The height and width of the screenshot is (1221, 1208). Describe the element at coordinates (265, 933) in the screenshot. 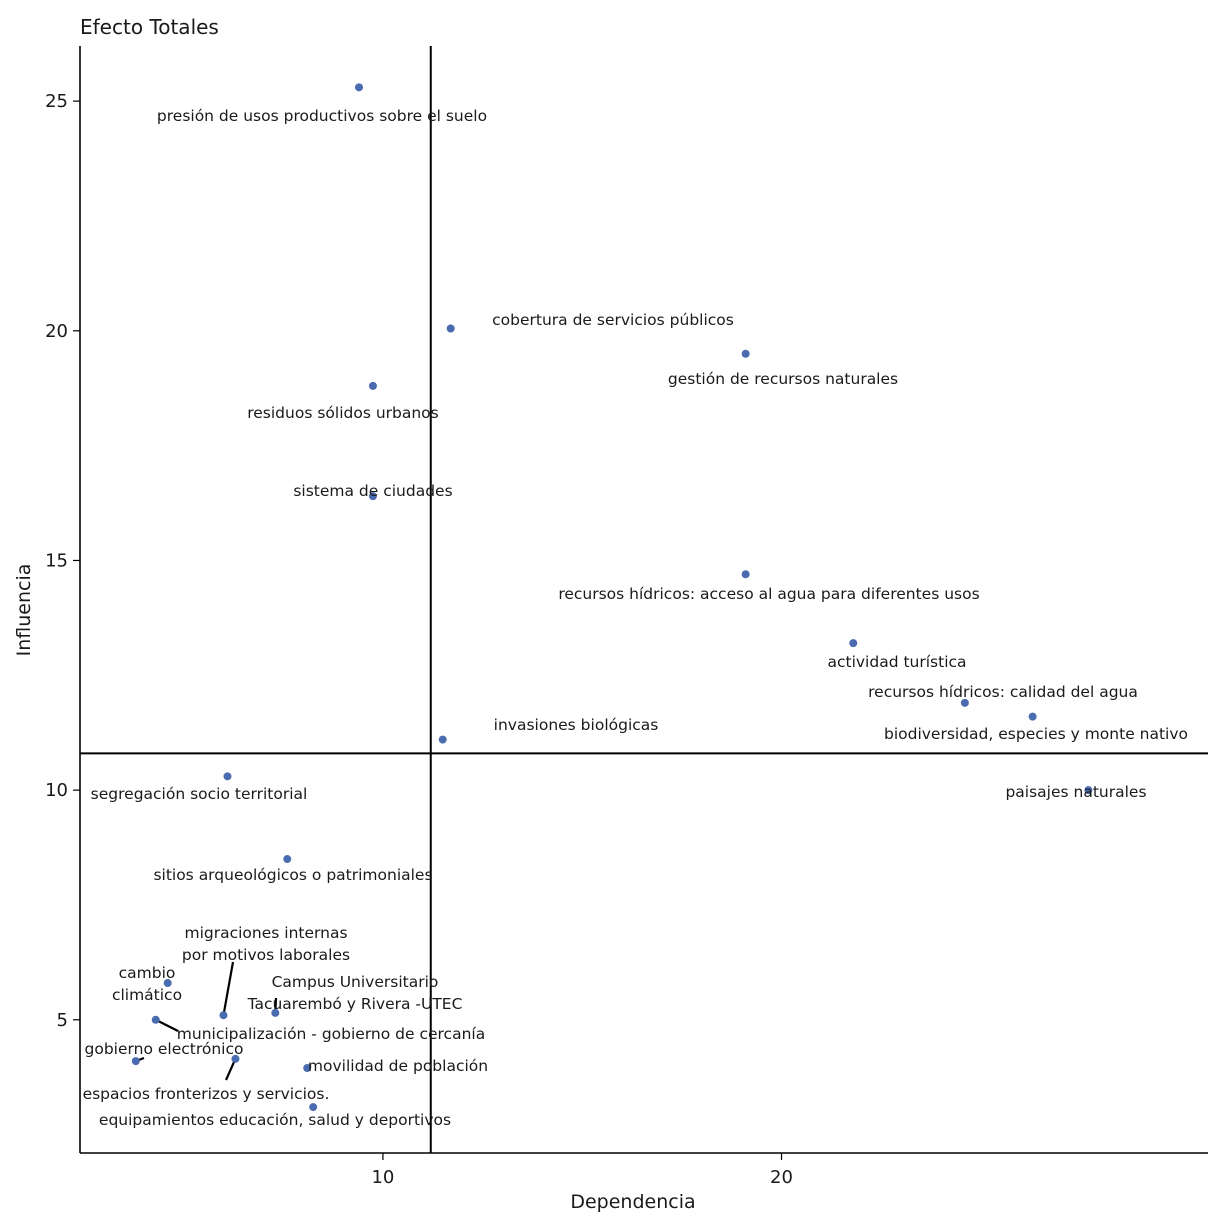

I see `point-label-line: migraciones internas` at that location.